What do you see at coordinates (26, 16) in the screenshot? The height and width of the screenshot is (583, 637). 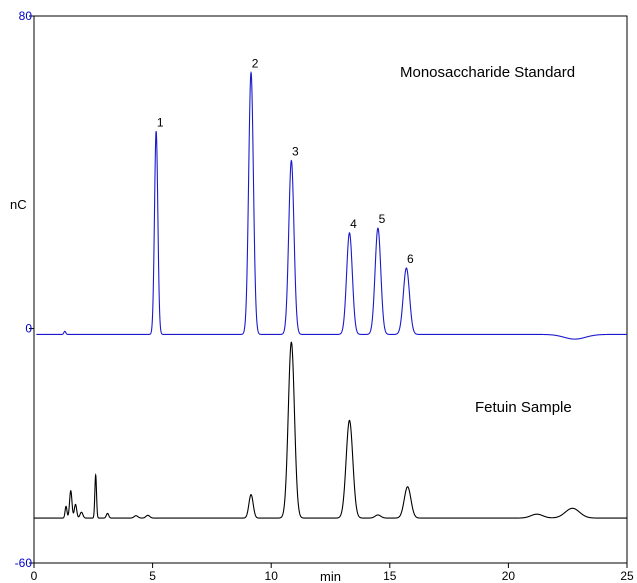 I see `y-tick-label: 80` at bounding box center [26, 16].